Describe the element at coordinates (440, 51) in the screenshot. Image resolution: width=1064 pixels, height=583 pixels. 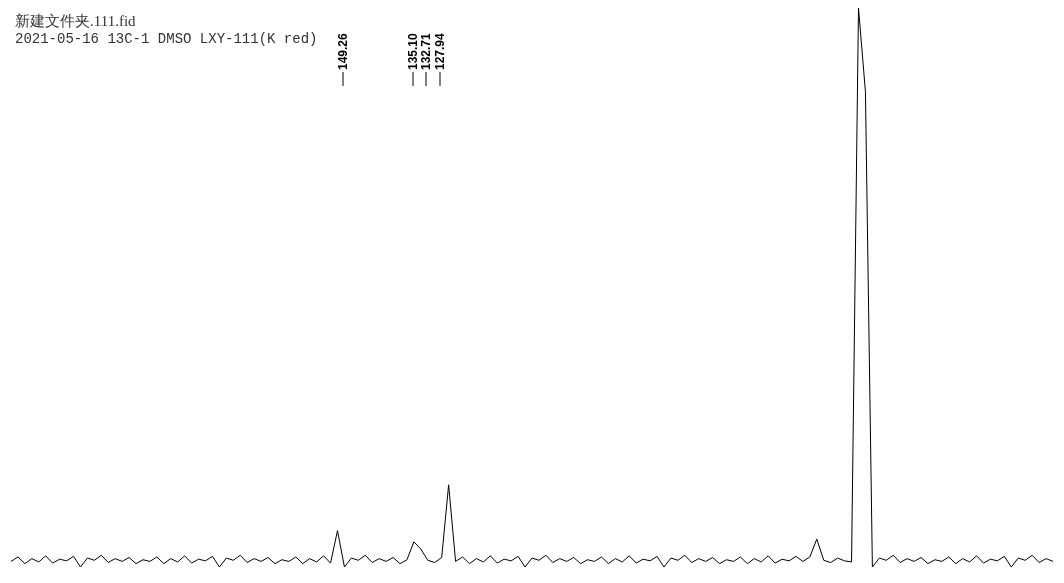
I see `annotation: 127.94` at that location.